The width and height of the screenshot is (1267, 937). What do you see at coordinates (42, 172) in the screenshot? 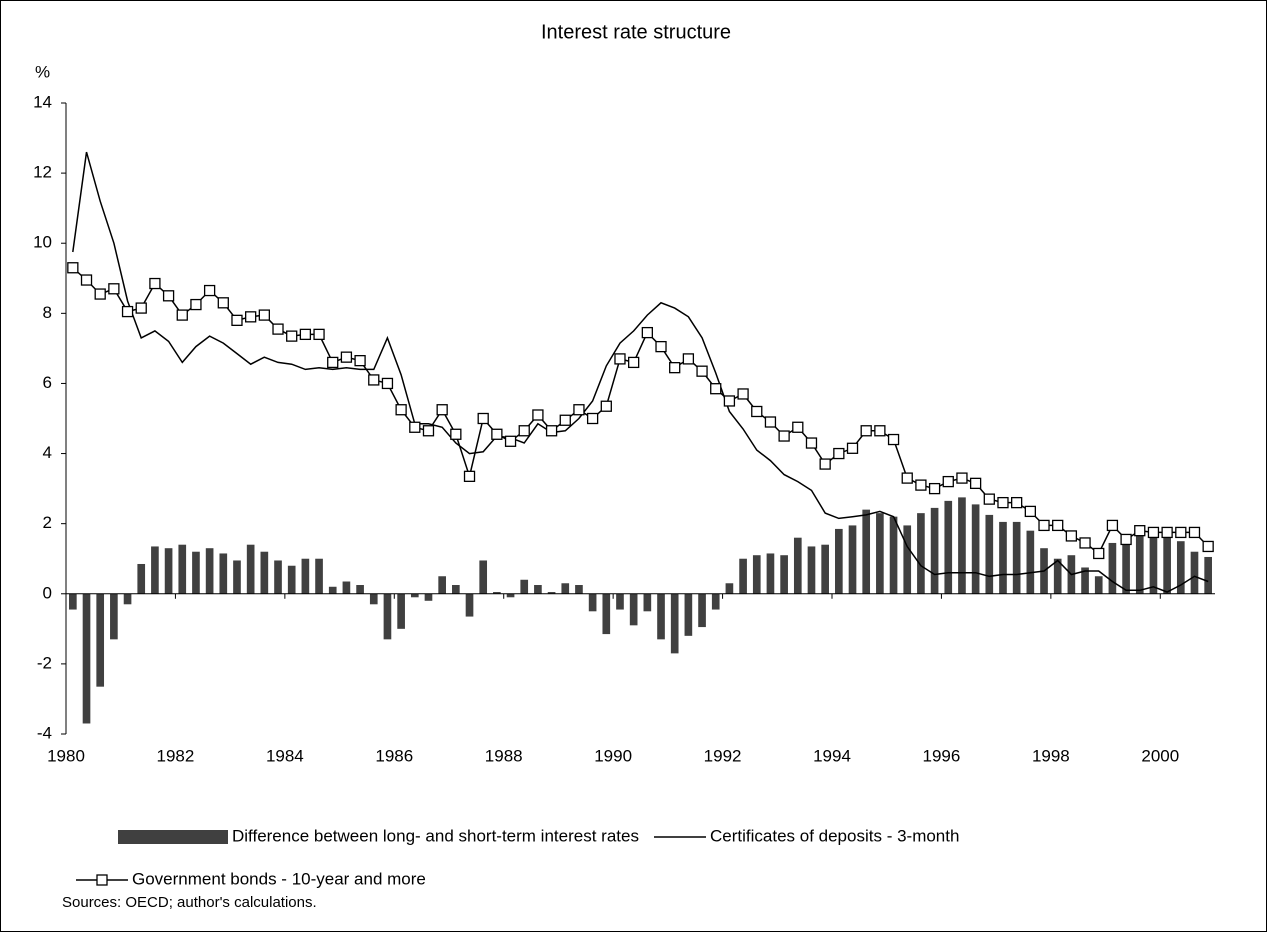
I see `y-tick-label: 12` at bounding box center [42, 172].